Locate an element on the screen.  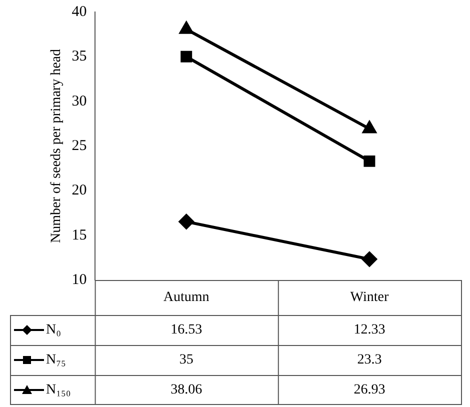
data-label: 16.53 is located at coordinates (186, 330).